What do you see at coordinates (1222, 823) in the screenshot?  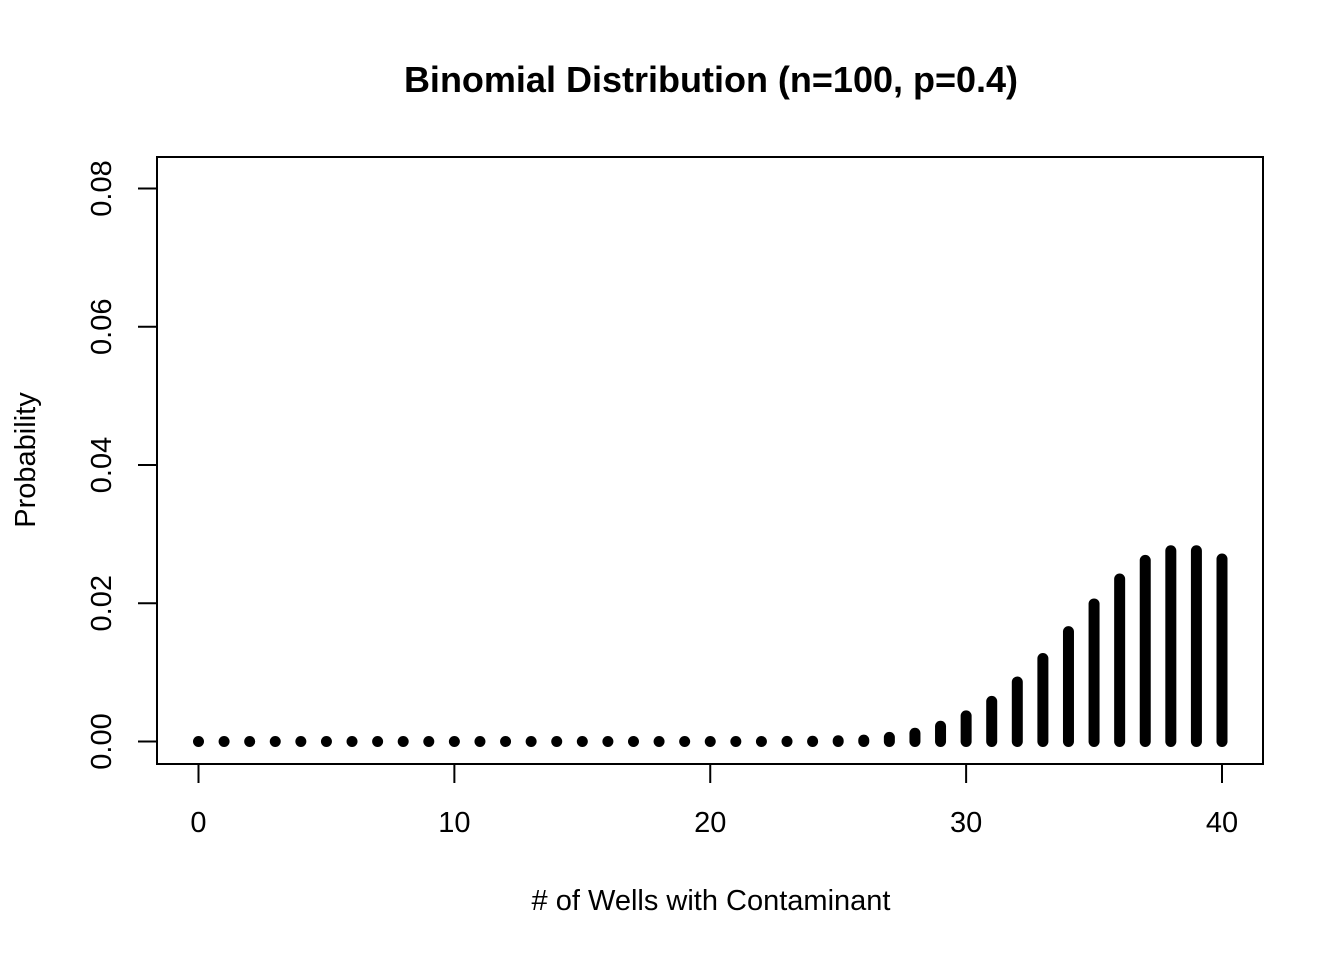 I see `x-tick-label-40: 40` at bounding box center [1222, 823].